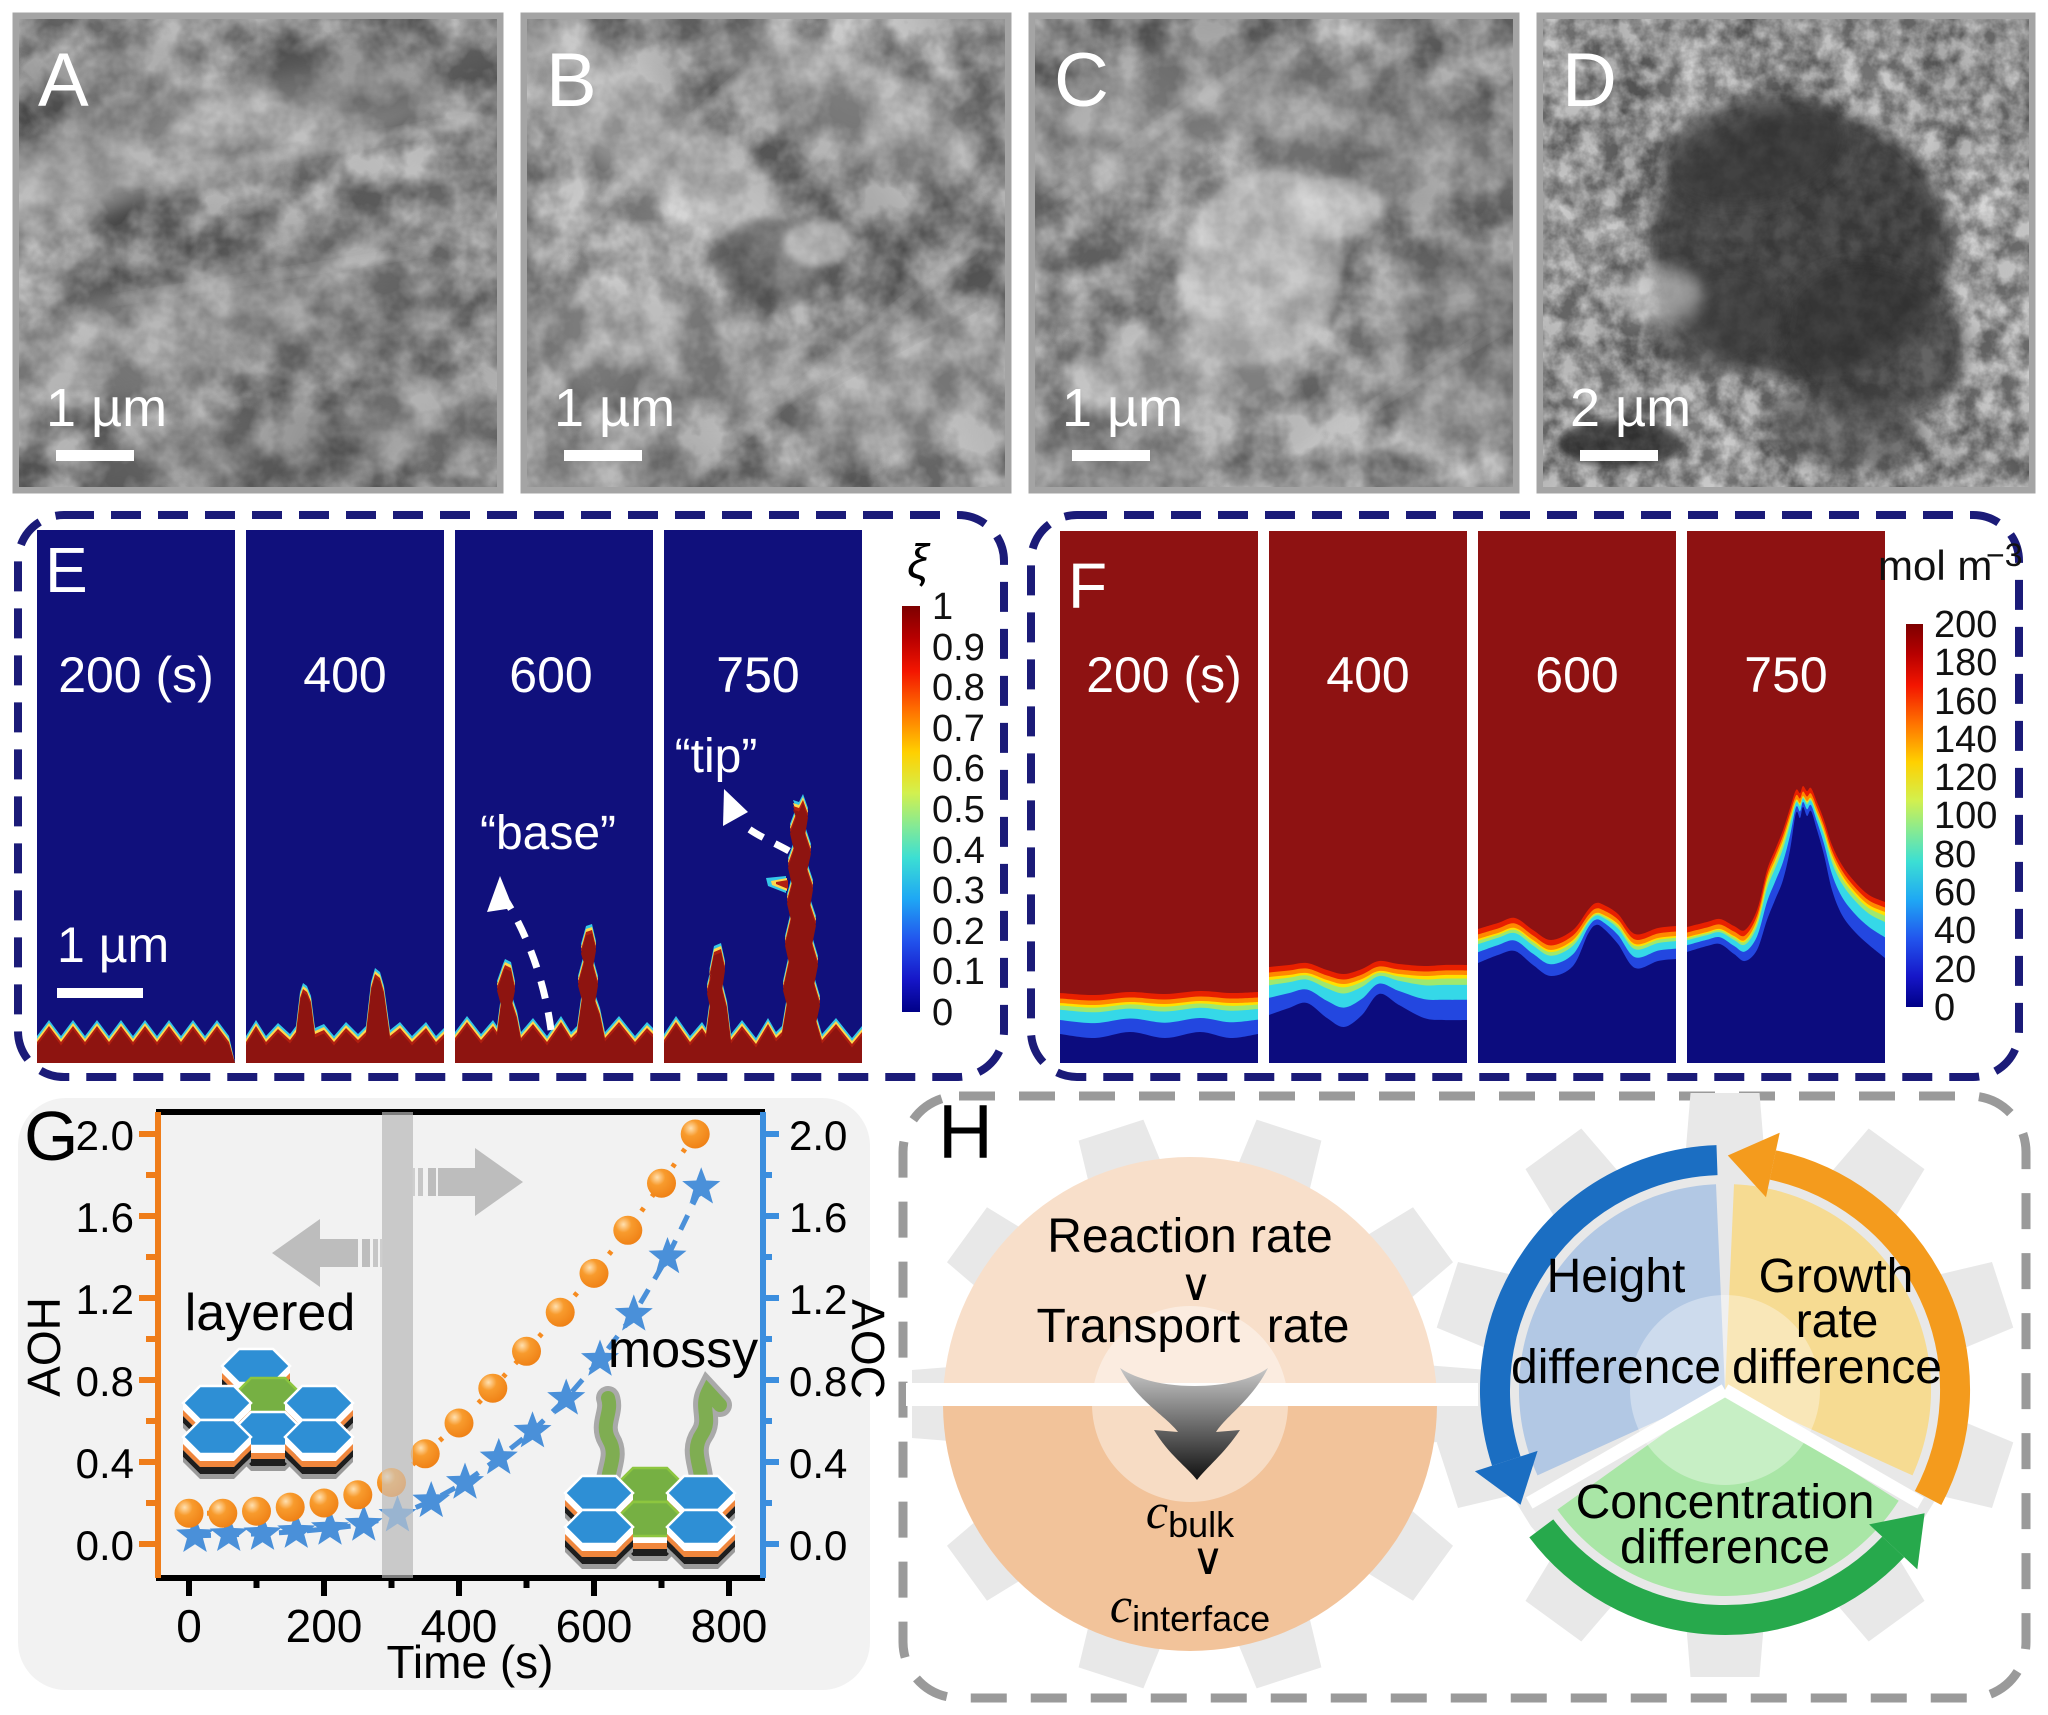  What do you see at coordinates (958, 972) in the screenshot?
I see `svg-text: 0.1` at bounding box center [958, 972].